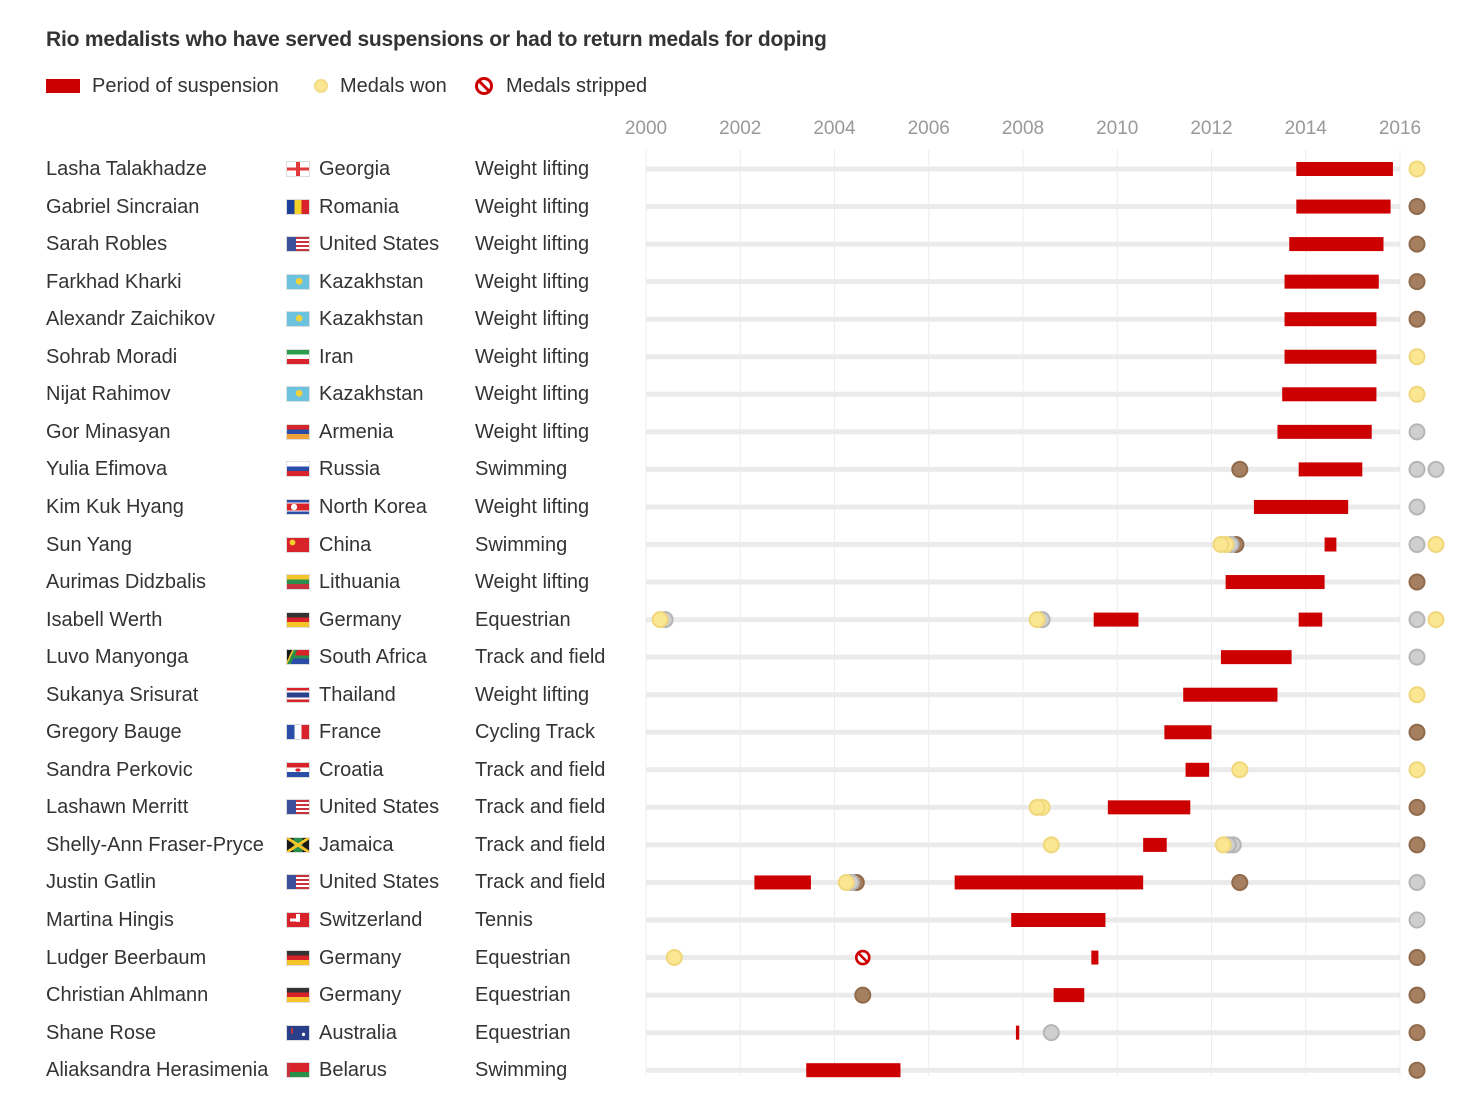 The height and width of the screenshot is (1119, 1473). I want to click on northkorea-flag-icon, so click(298, 506).